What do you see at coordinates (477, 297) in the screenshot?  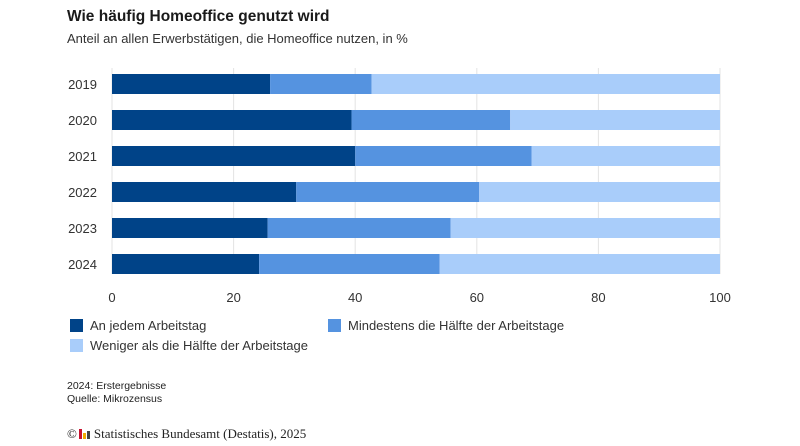 I see `x-tick-label: 60` at bounding box center [477, 297].